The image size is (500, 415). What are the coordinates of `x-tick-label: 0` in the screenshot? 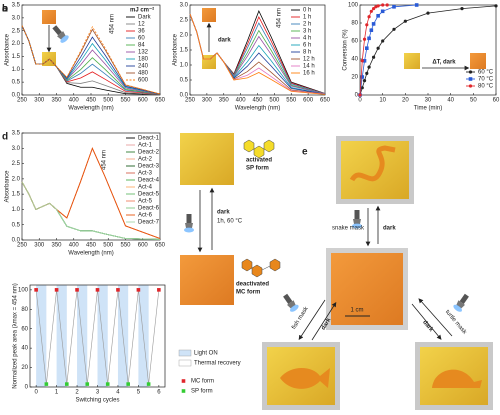 It's located at (360, 101).